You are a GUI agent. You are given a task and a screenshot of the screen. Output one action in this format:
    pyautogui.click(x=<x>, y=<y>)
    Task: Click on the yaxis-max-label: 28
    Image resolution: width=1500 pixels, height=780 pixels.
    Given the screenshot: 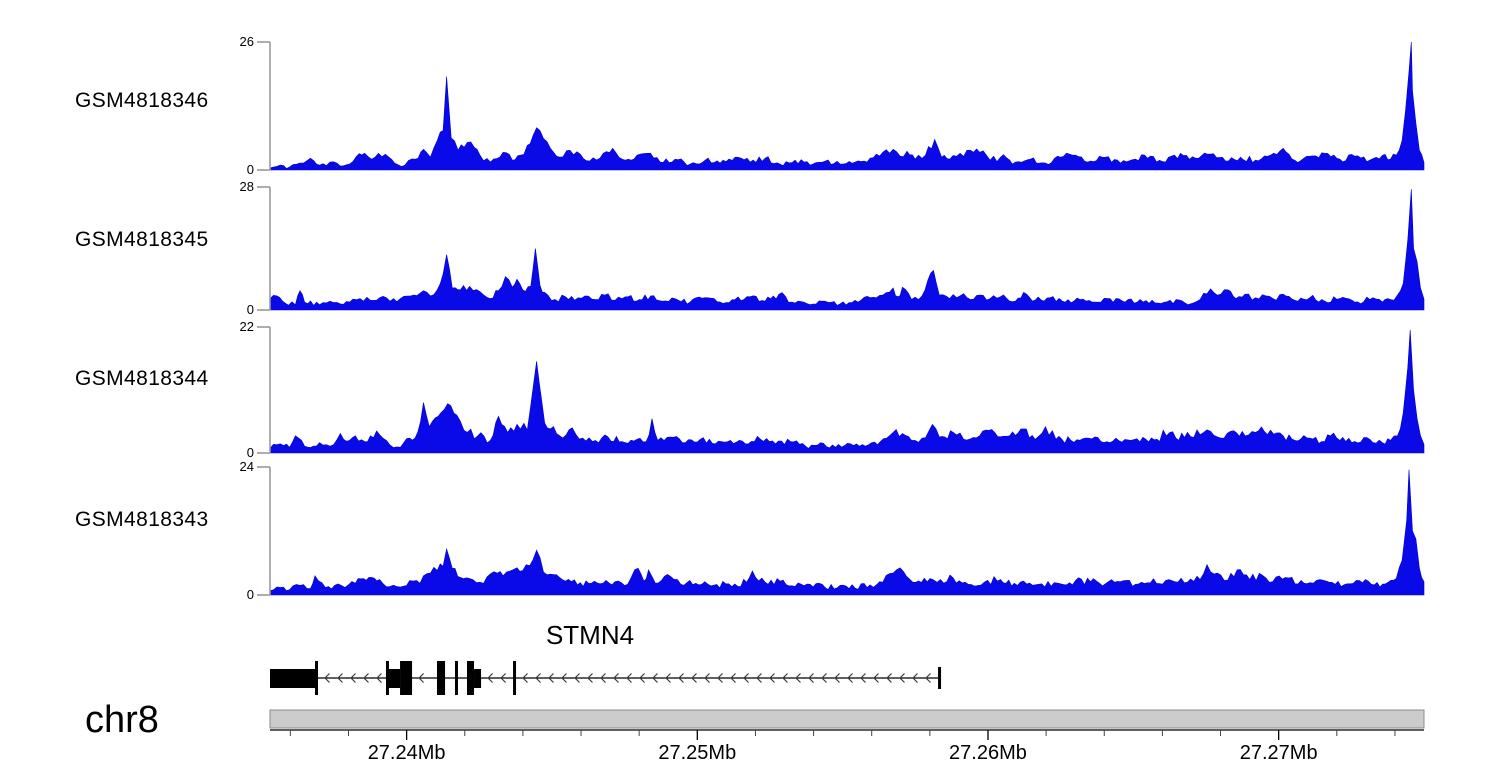 What is the action you would take?
    pyautogui.click(x=246, y=186)
    